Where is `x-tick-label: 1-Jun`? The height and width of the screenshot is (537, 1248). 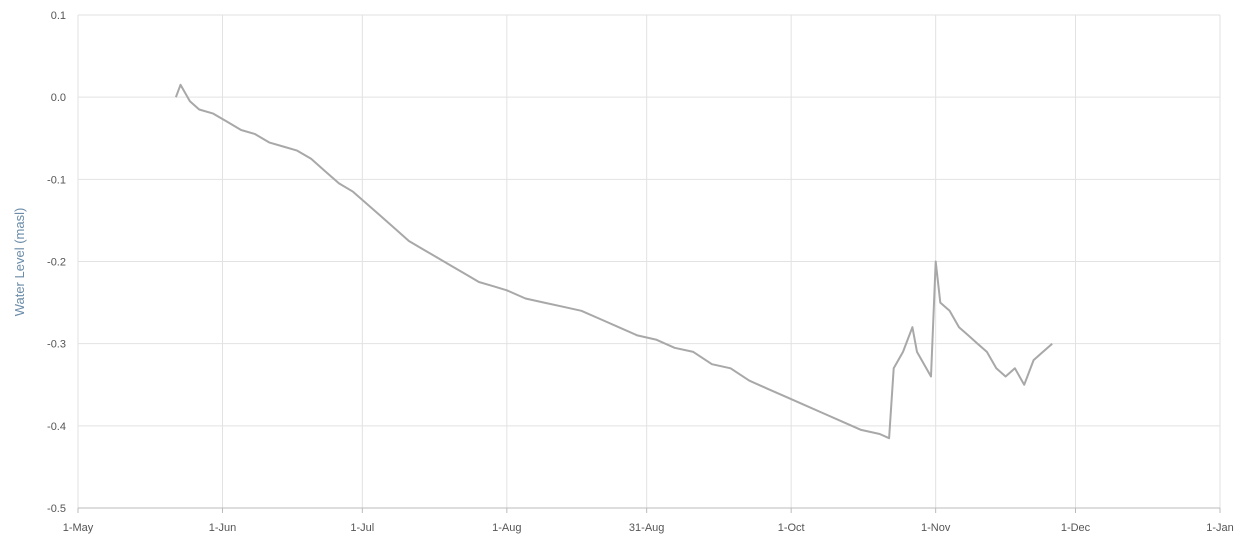
x-tick-label: 1-Jun is located at coordinates (223, 528).